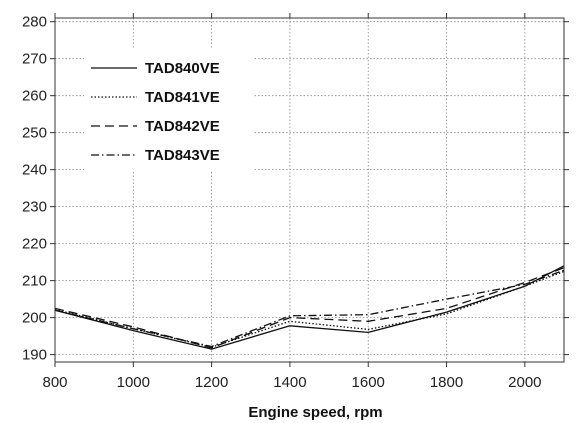 The height and width of the screenshot is (423, 579). What do you see at coordinates (34, 22) in the screenshot?
I see `y-tick-label: 280` at bounding box center [34, 22].